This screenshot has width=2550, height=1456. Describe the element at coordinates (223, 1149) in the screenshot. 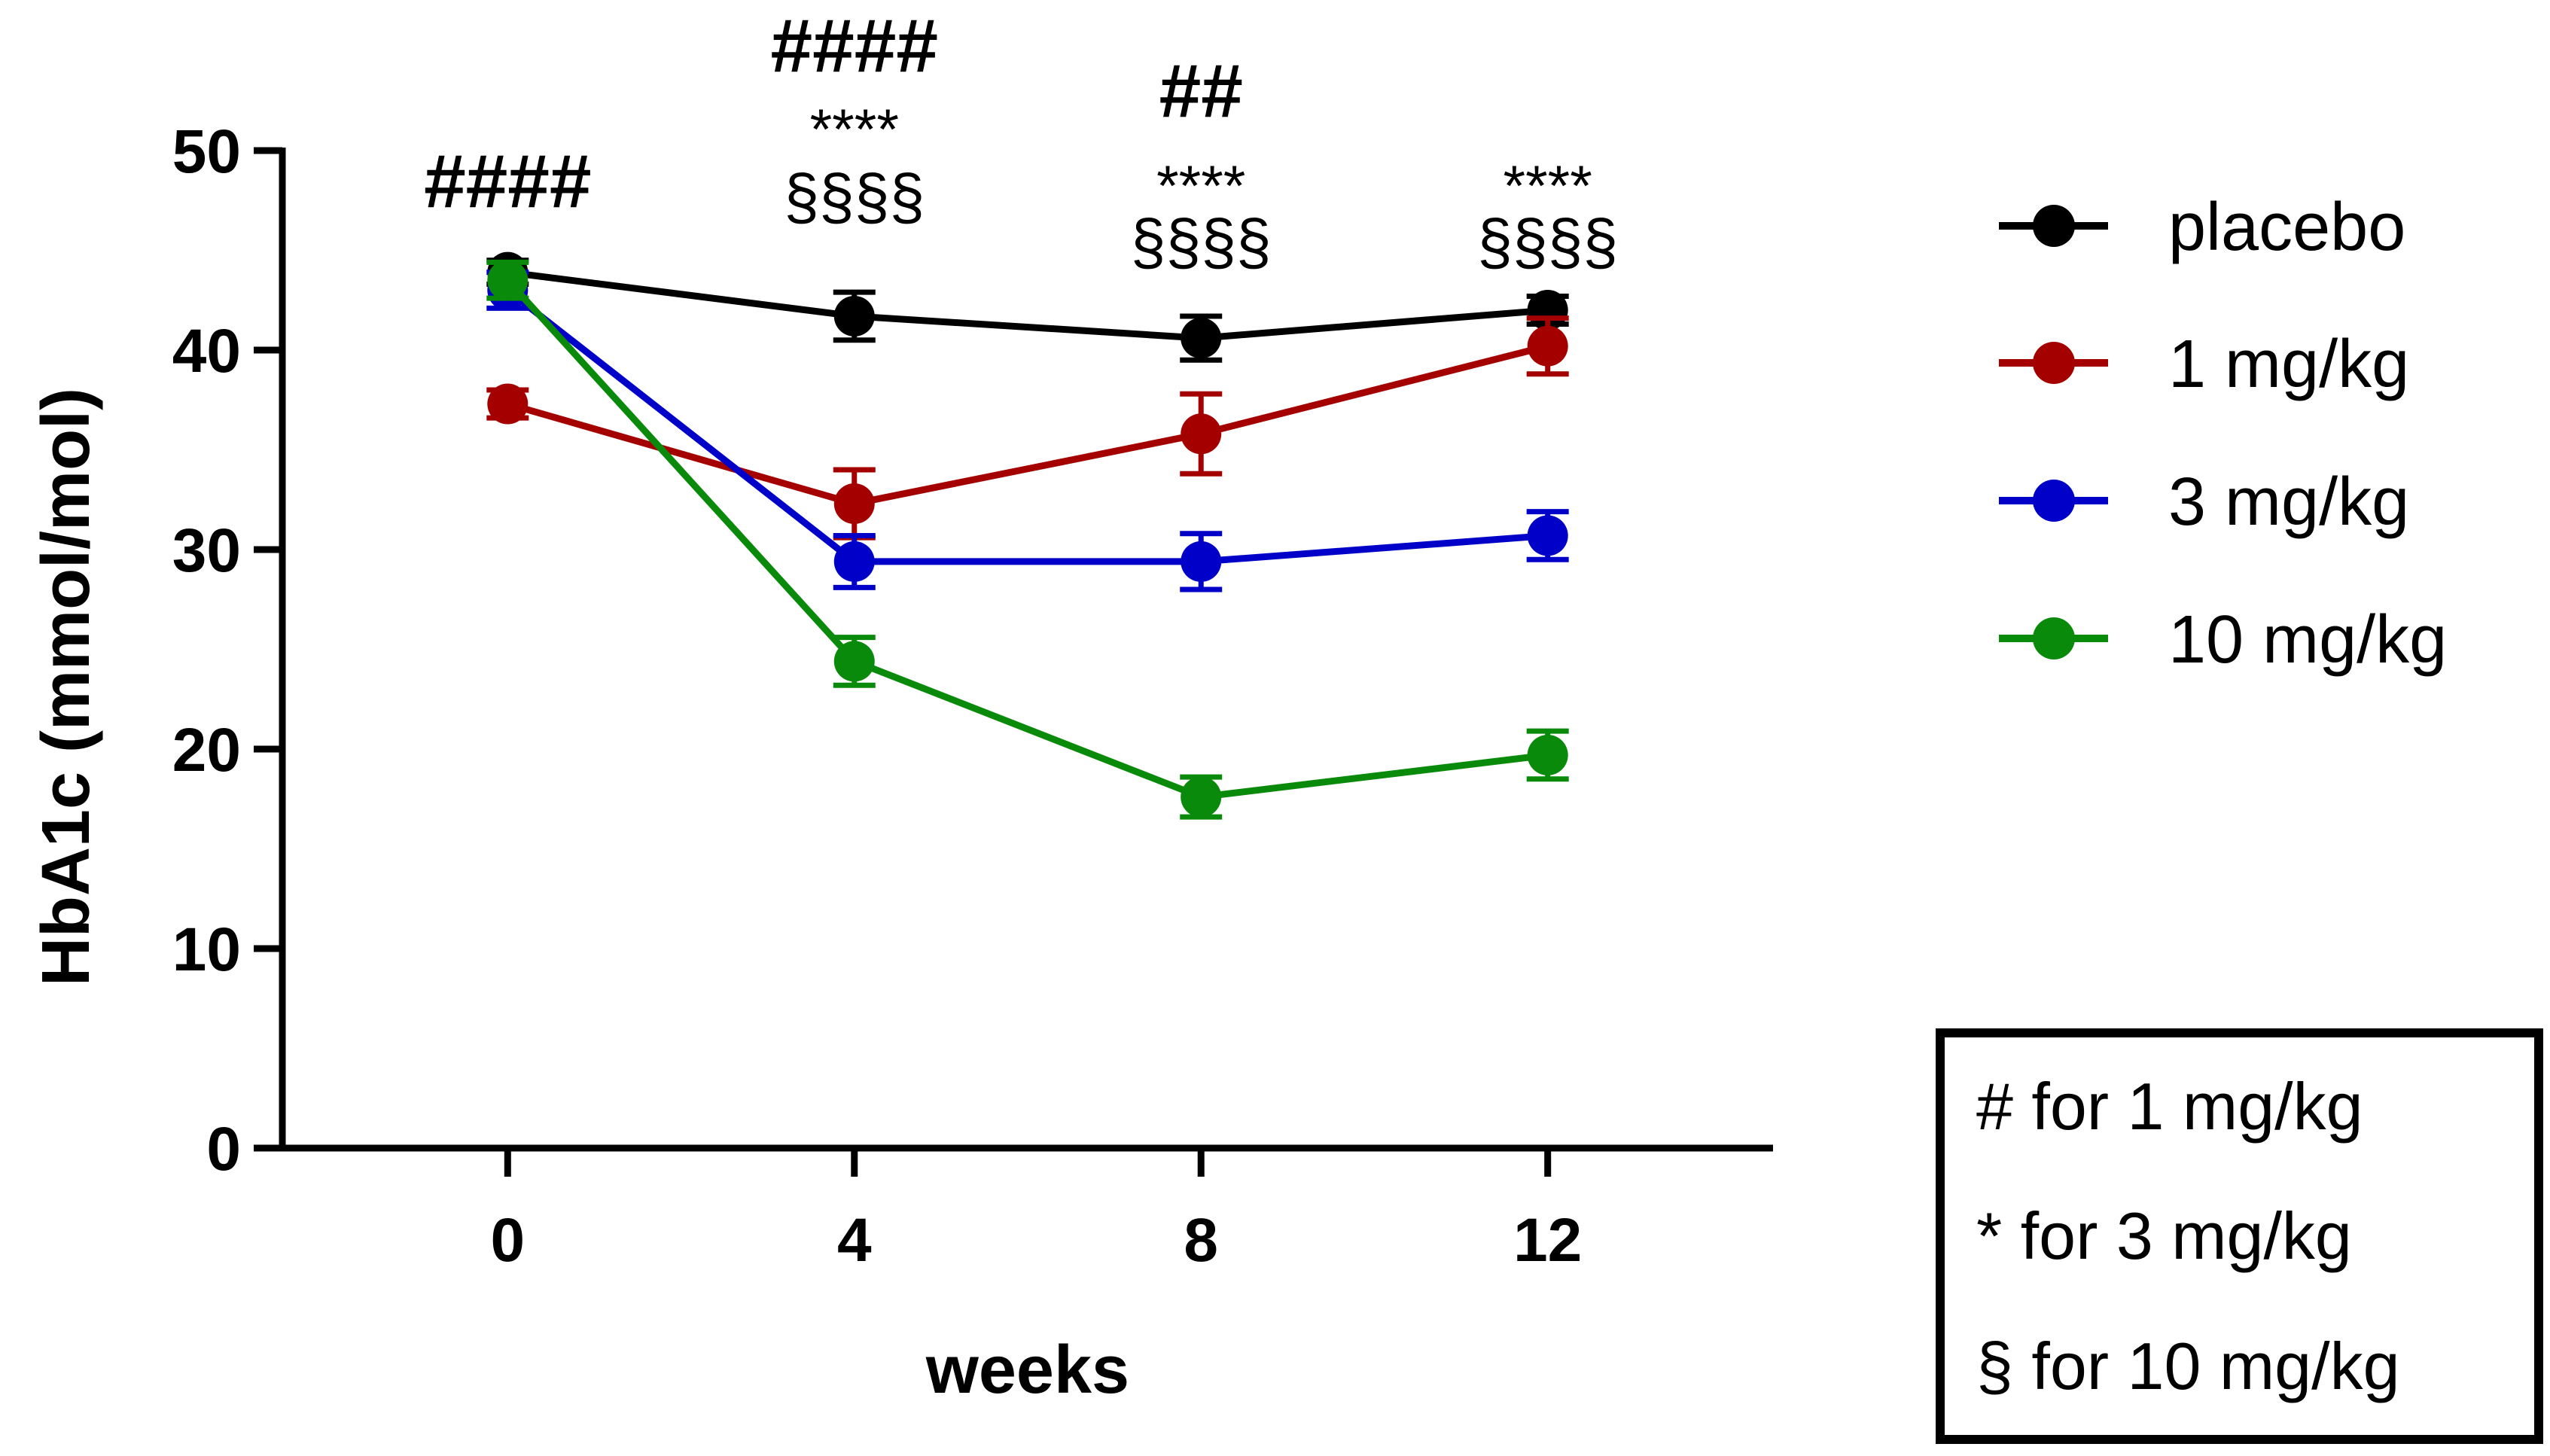

I see `y-tick-label: 0` at that location.